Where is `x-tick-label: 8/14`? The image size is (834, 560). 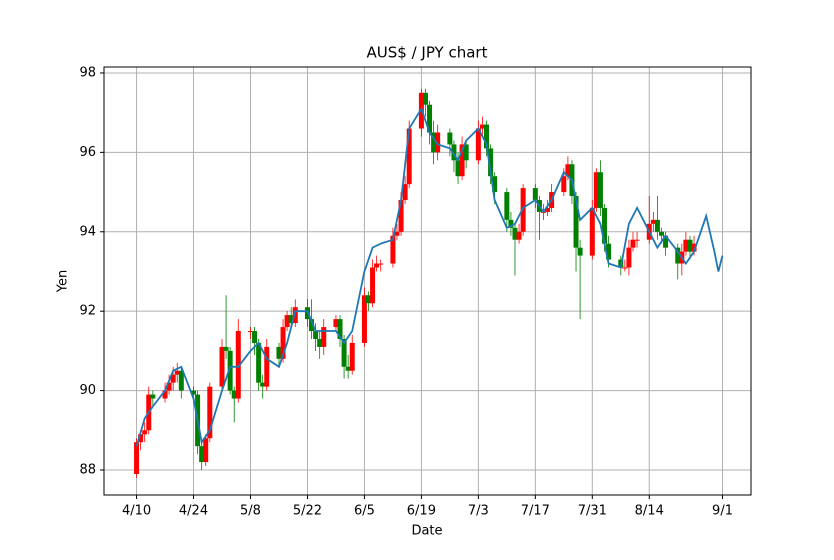
x-tick-label: 8/14 is located at coordinates (649, 511).